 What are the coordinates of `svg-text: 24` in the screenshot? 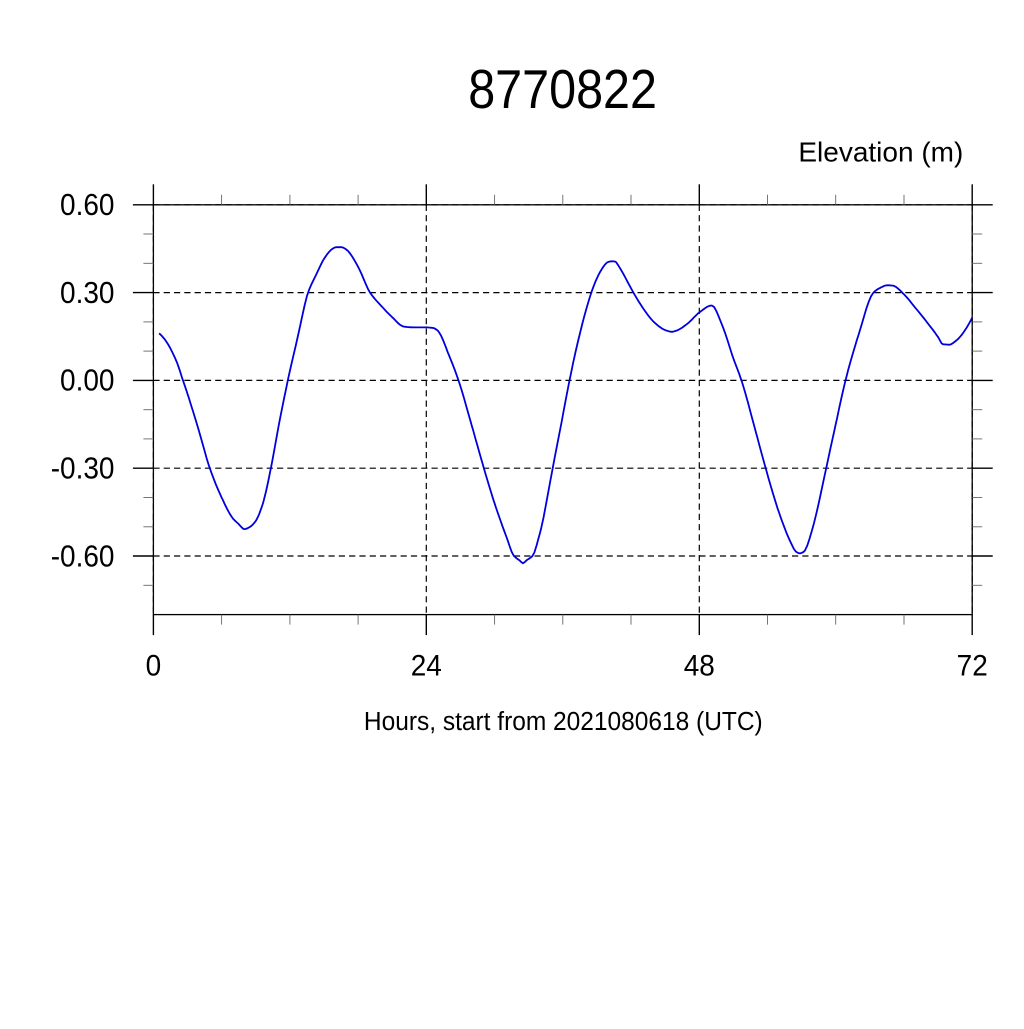 It's located at (426, 666).